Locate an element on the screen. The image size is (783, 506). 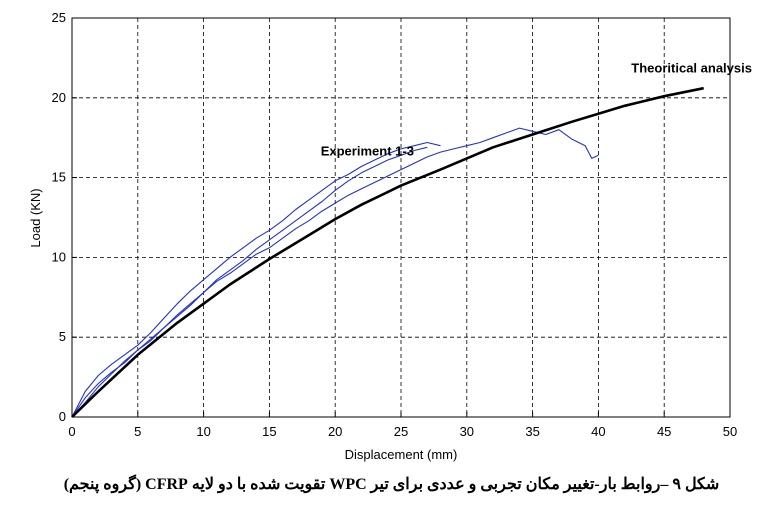
y-tick-label: 5 is located at coordinates (62, 336).